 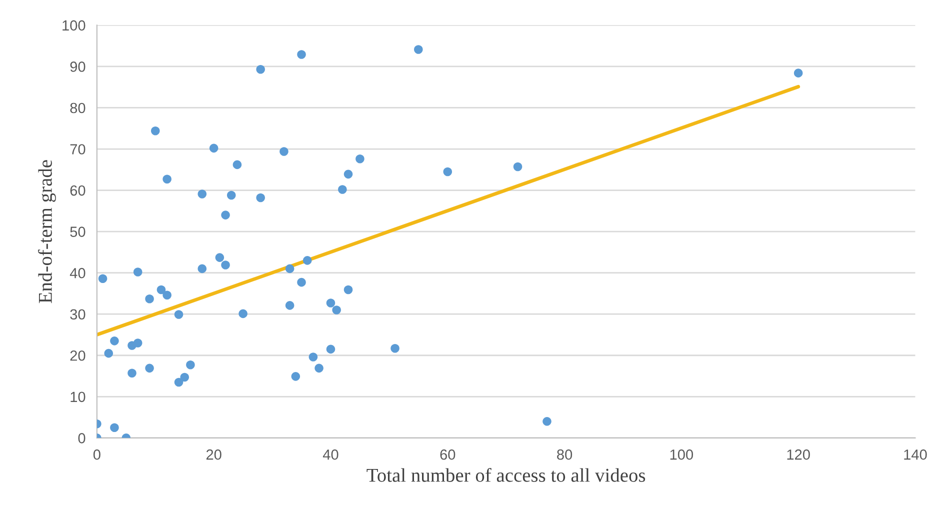 I want to click on y-tick-label: 50, so click(x=78, y=231).